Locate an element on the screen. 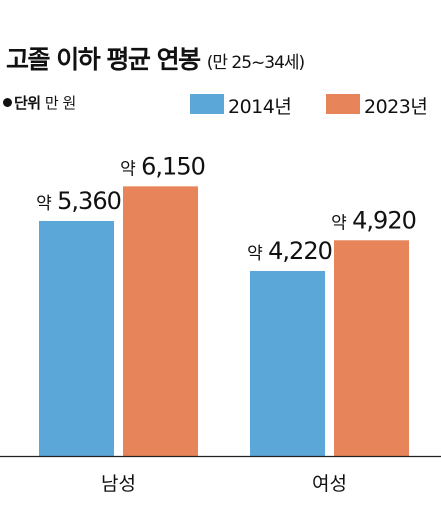 The height and width of the screenshot is (520, 441). legend-label-2023: 2023년 is located at coordinates (396, 107).